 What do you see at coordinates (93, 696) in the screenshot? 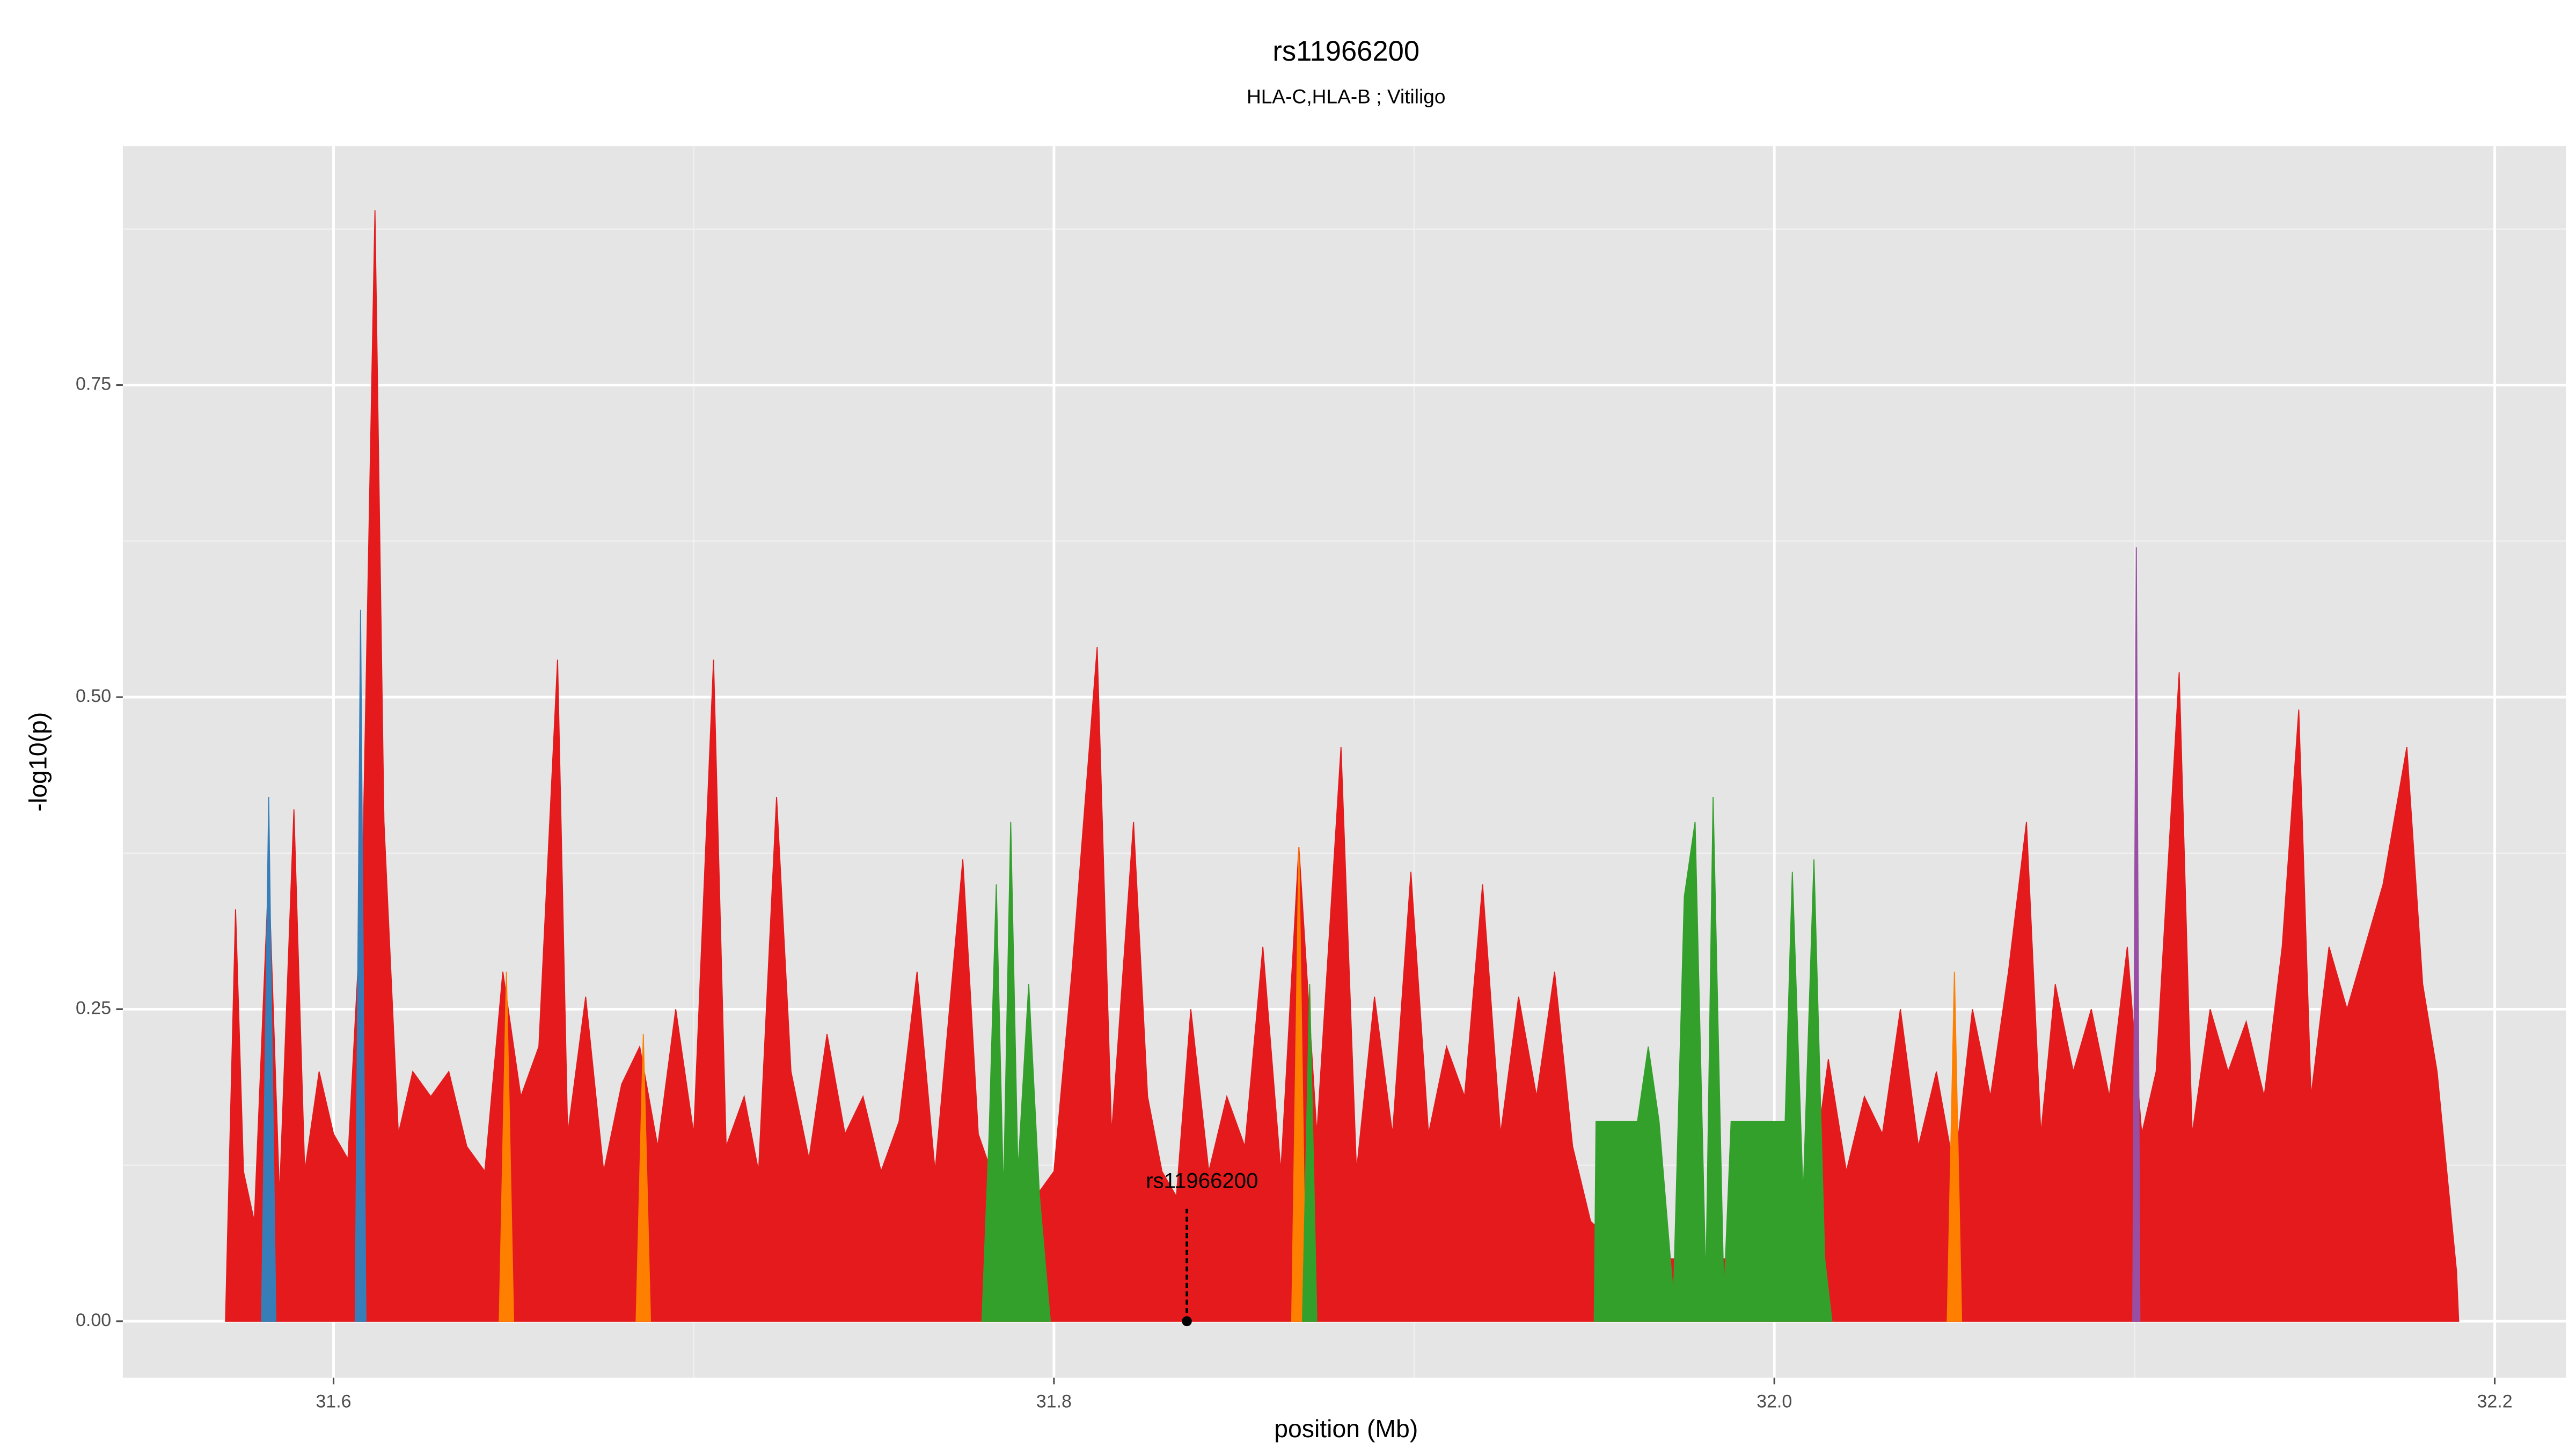
I see `y-tick-label: 0.50` at bounding box center [93, 696].